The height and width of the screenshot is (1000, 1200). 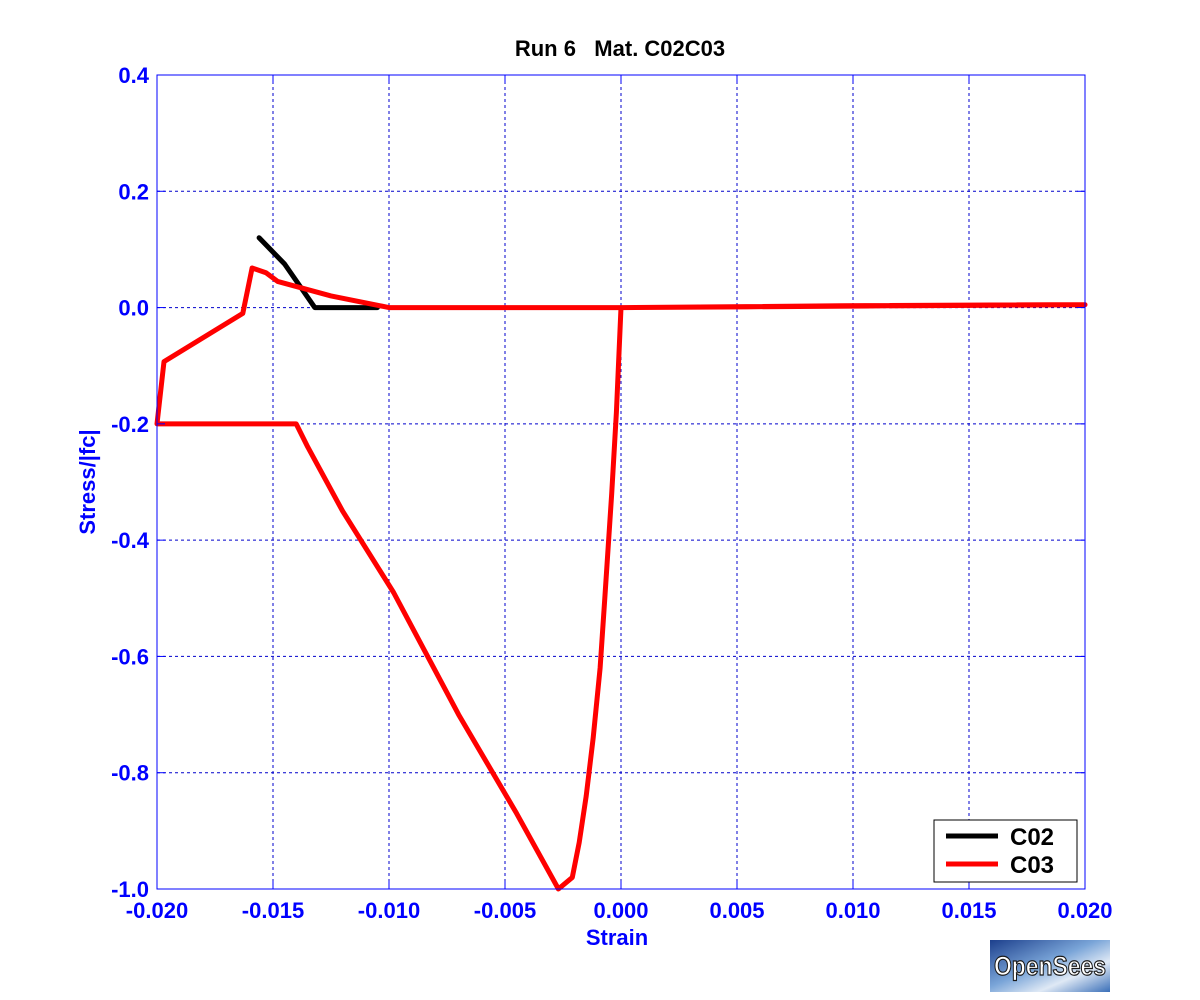 What do you see at coordinates (852, 910) in the screenshot?
I see `x-tick-label: 0.010` at bounding box center [852, 910].